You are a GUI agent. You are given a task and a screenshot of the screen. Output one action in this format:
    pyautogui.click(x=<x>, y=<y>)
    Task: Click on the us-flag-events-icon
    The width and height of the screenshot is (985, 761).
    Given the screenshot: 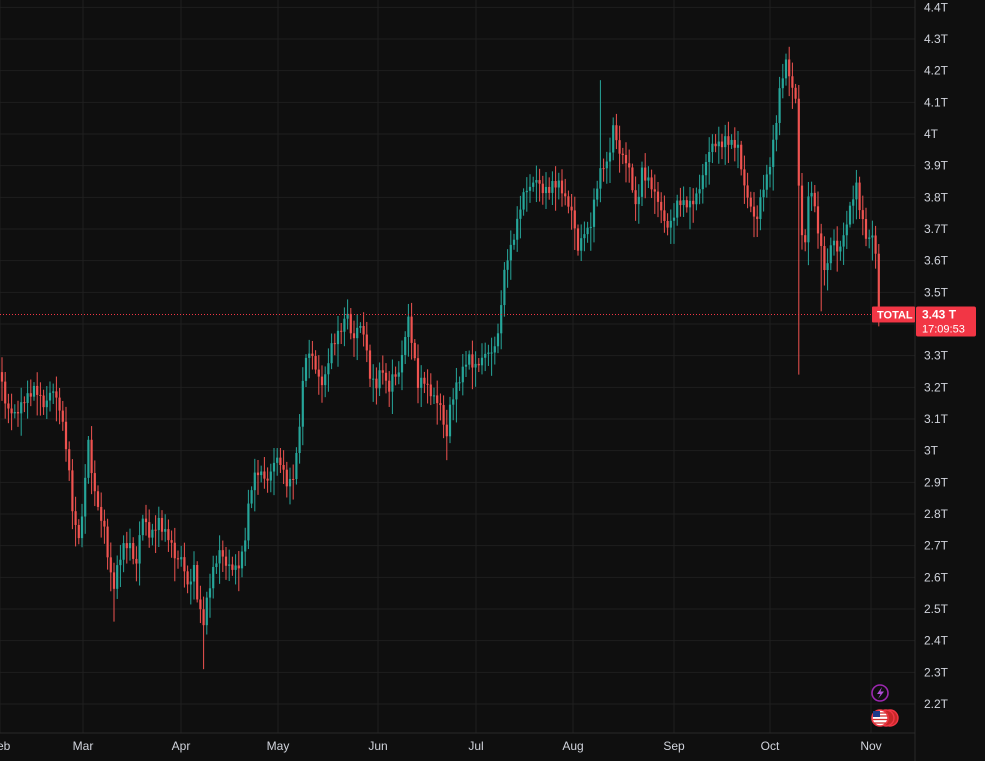 What is the action you would take?
    pyautogui.click(x=885, y=718)
    